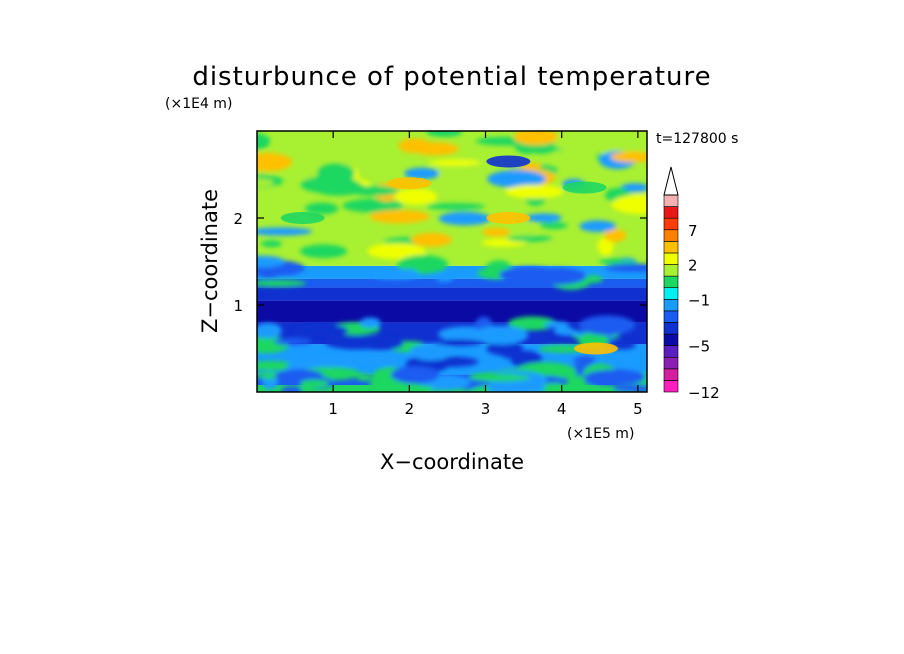 Image resolution: width=904 pixels, height=654 pixels. I want to click on y-axis: 12, so click(440, 262).